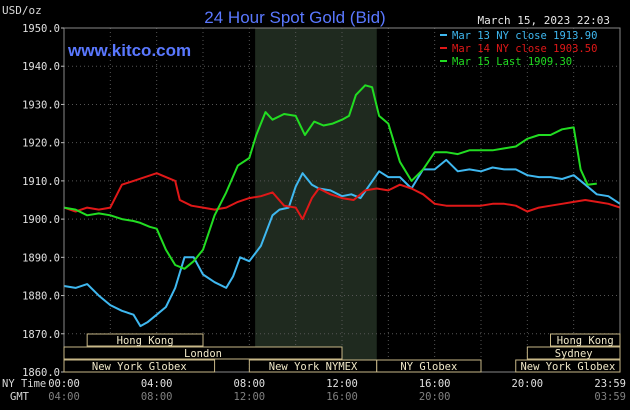 This screenshot has height=410, width=630. Describe the element at coordinates (342, 397) in the screenshot. I see `gmt-tick-label: 16:00` at that location.